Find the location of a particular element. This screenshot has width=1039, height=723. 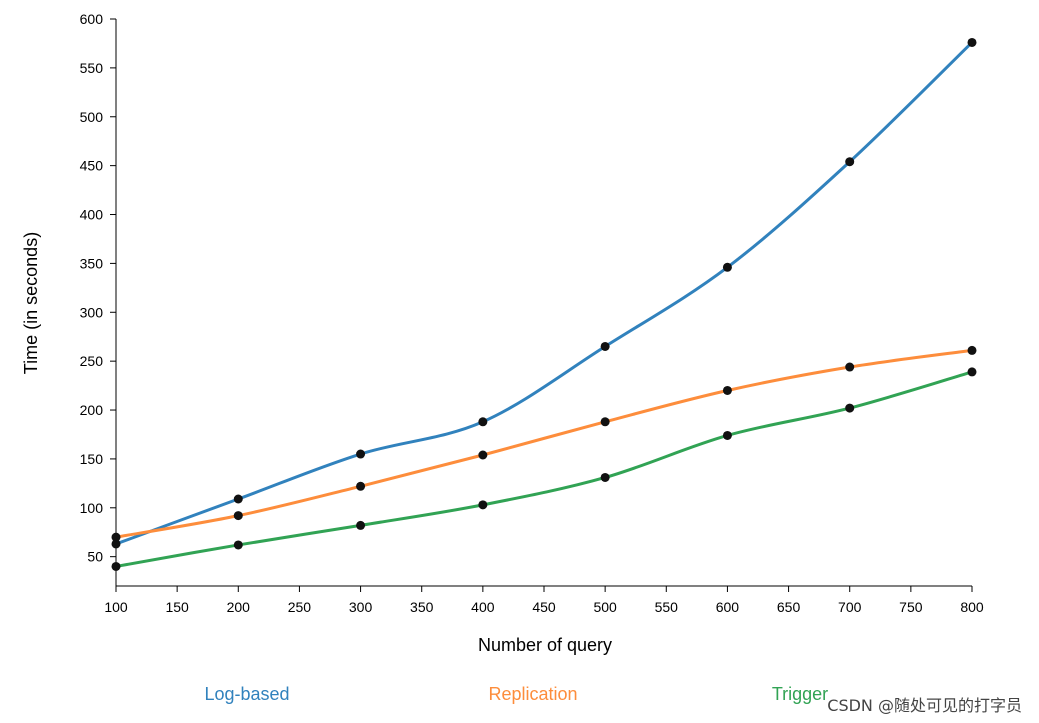

x-tick-label: 400 is located at coordinates (483, 607).